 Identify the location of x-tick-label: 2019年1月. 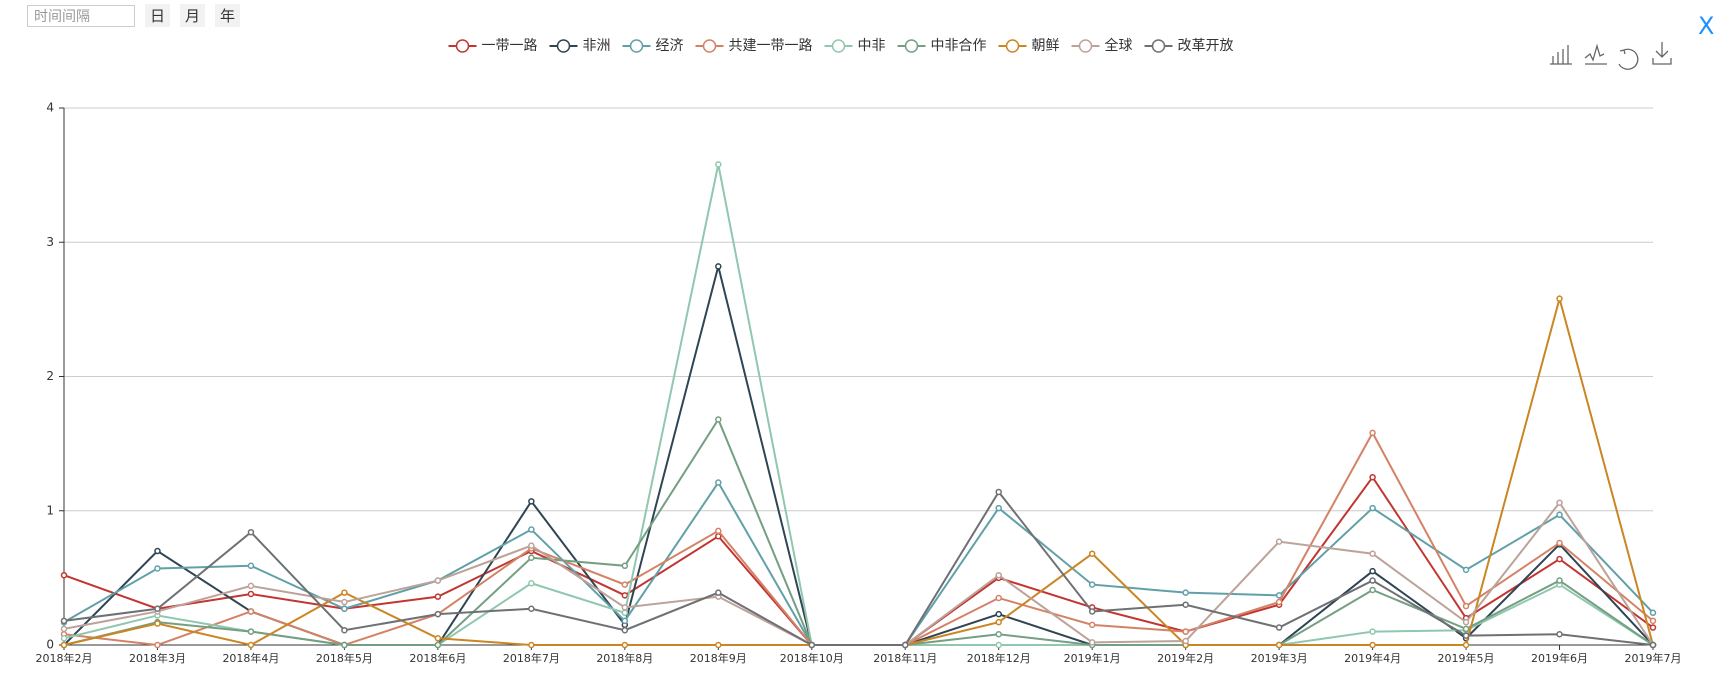
(1092, 658).